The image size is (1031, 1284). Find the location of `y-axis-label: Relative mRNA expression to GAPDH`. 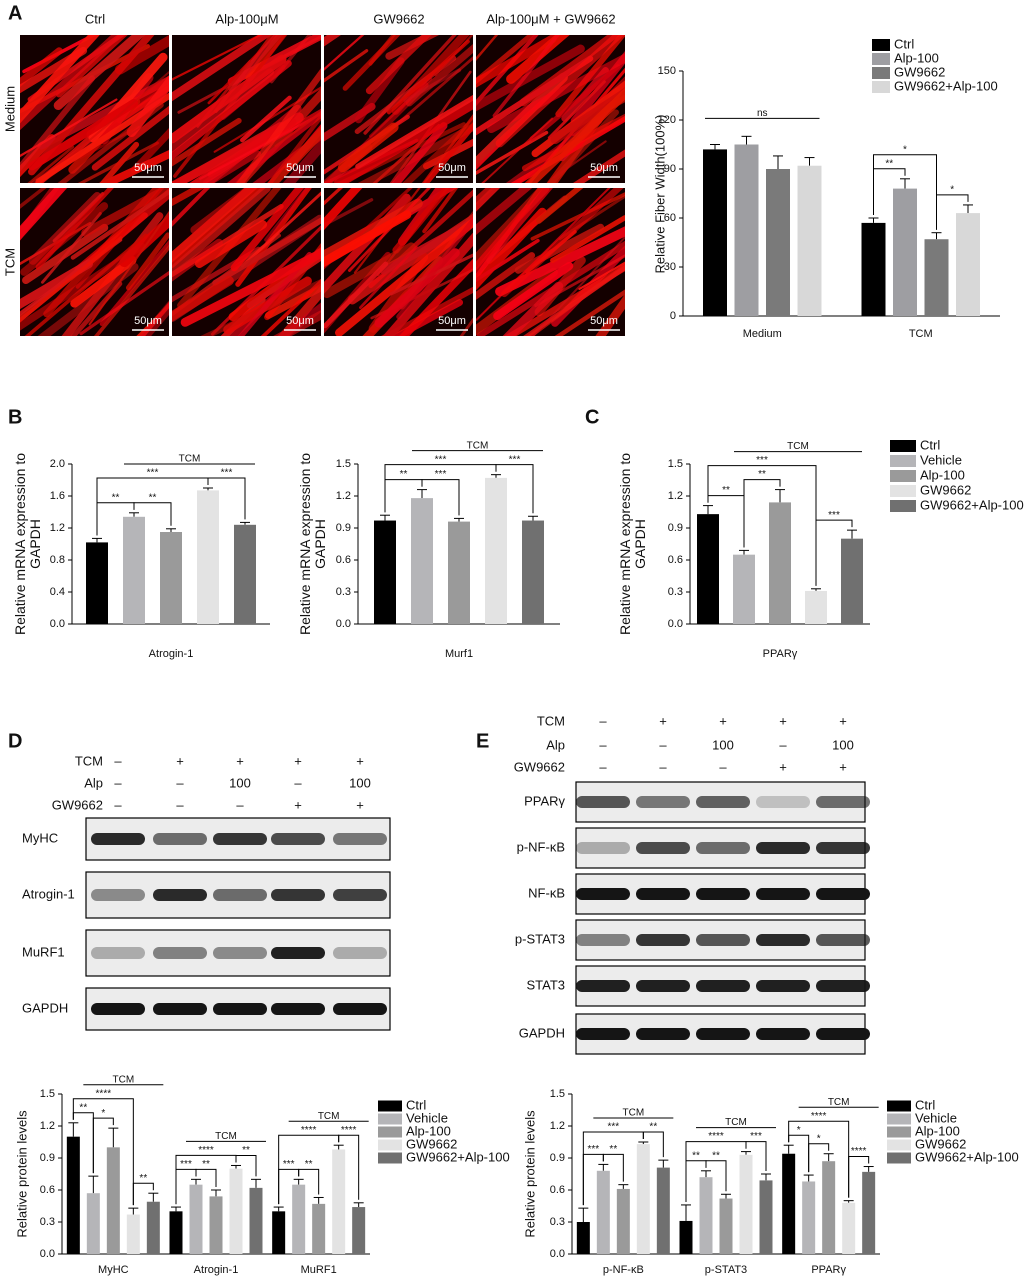

y-axis-label: Relative mRNA expression to GAPDH is located at coordinates (312, 544).